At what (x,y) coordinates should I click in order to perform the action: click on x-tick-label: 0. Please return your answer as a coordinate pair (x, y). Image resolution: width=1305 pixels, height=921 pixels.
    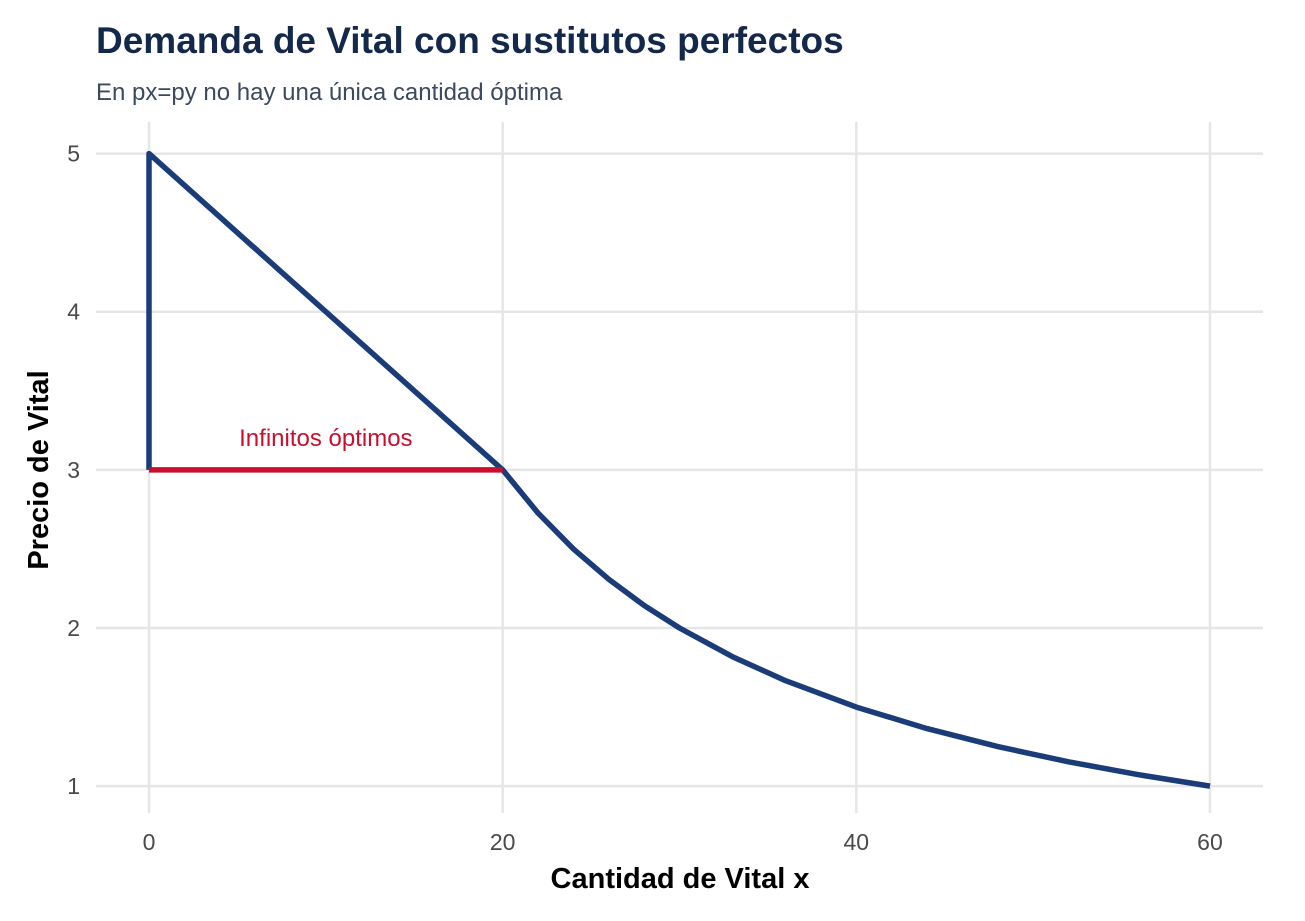
    Looking at the image, I should click on (149, 842).